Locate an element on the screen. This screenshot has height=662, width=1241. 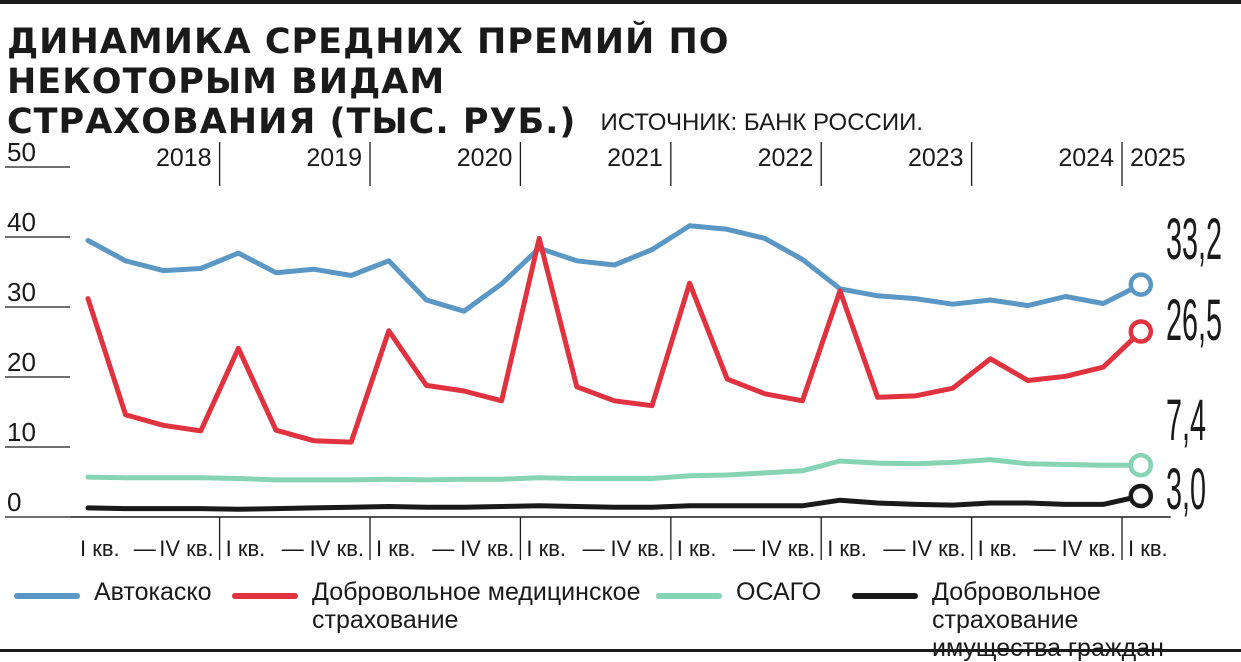
legend-label-dms: Добровольное медицинское страхование is located at coordinates (476, 606).